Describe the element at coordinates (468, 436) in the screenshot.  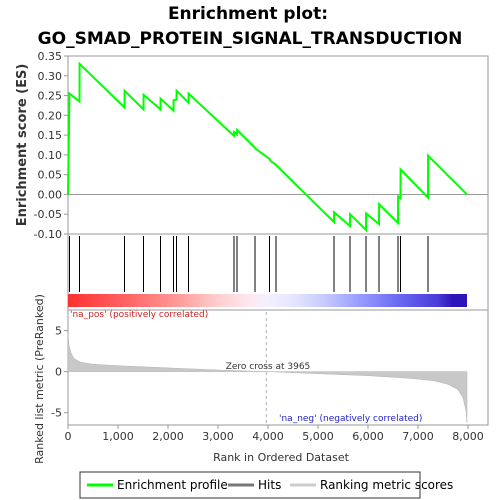
I see `x-tick-label: 8,000` at that location.